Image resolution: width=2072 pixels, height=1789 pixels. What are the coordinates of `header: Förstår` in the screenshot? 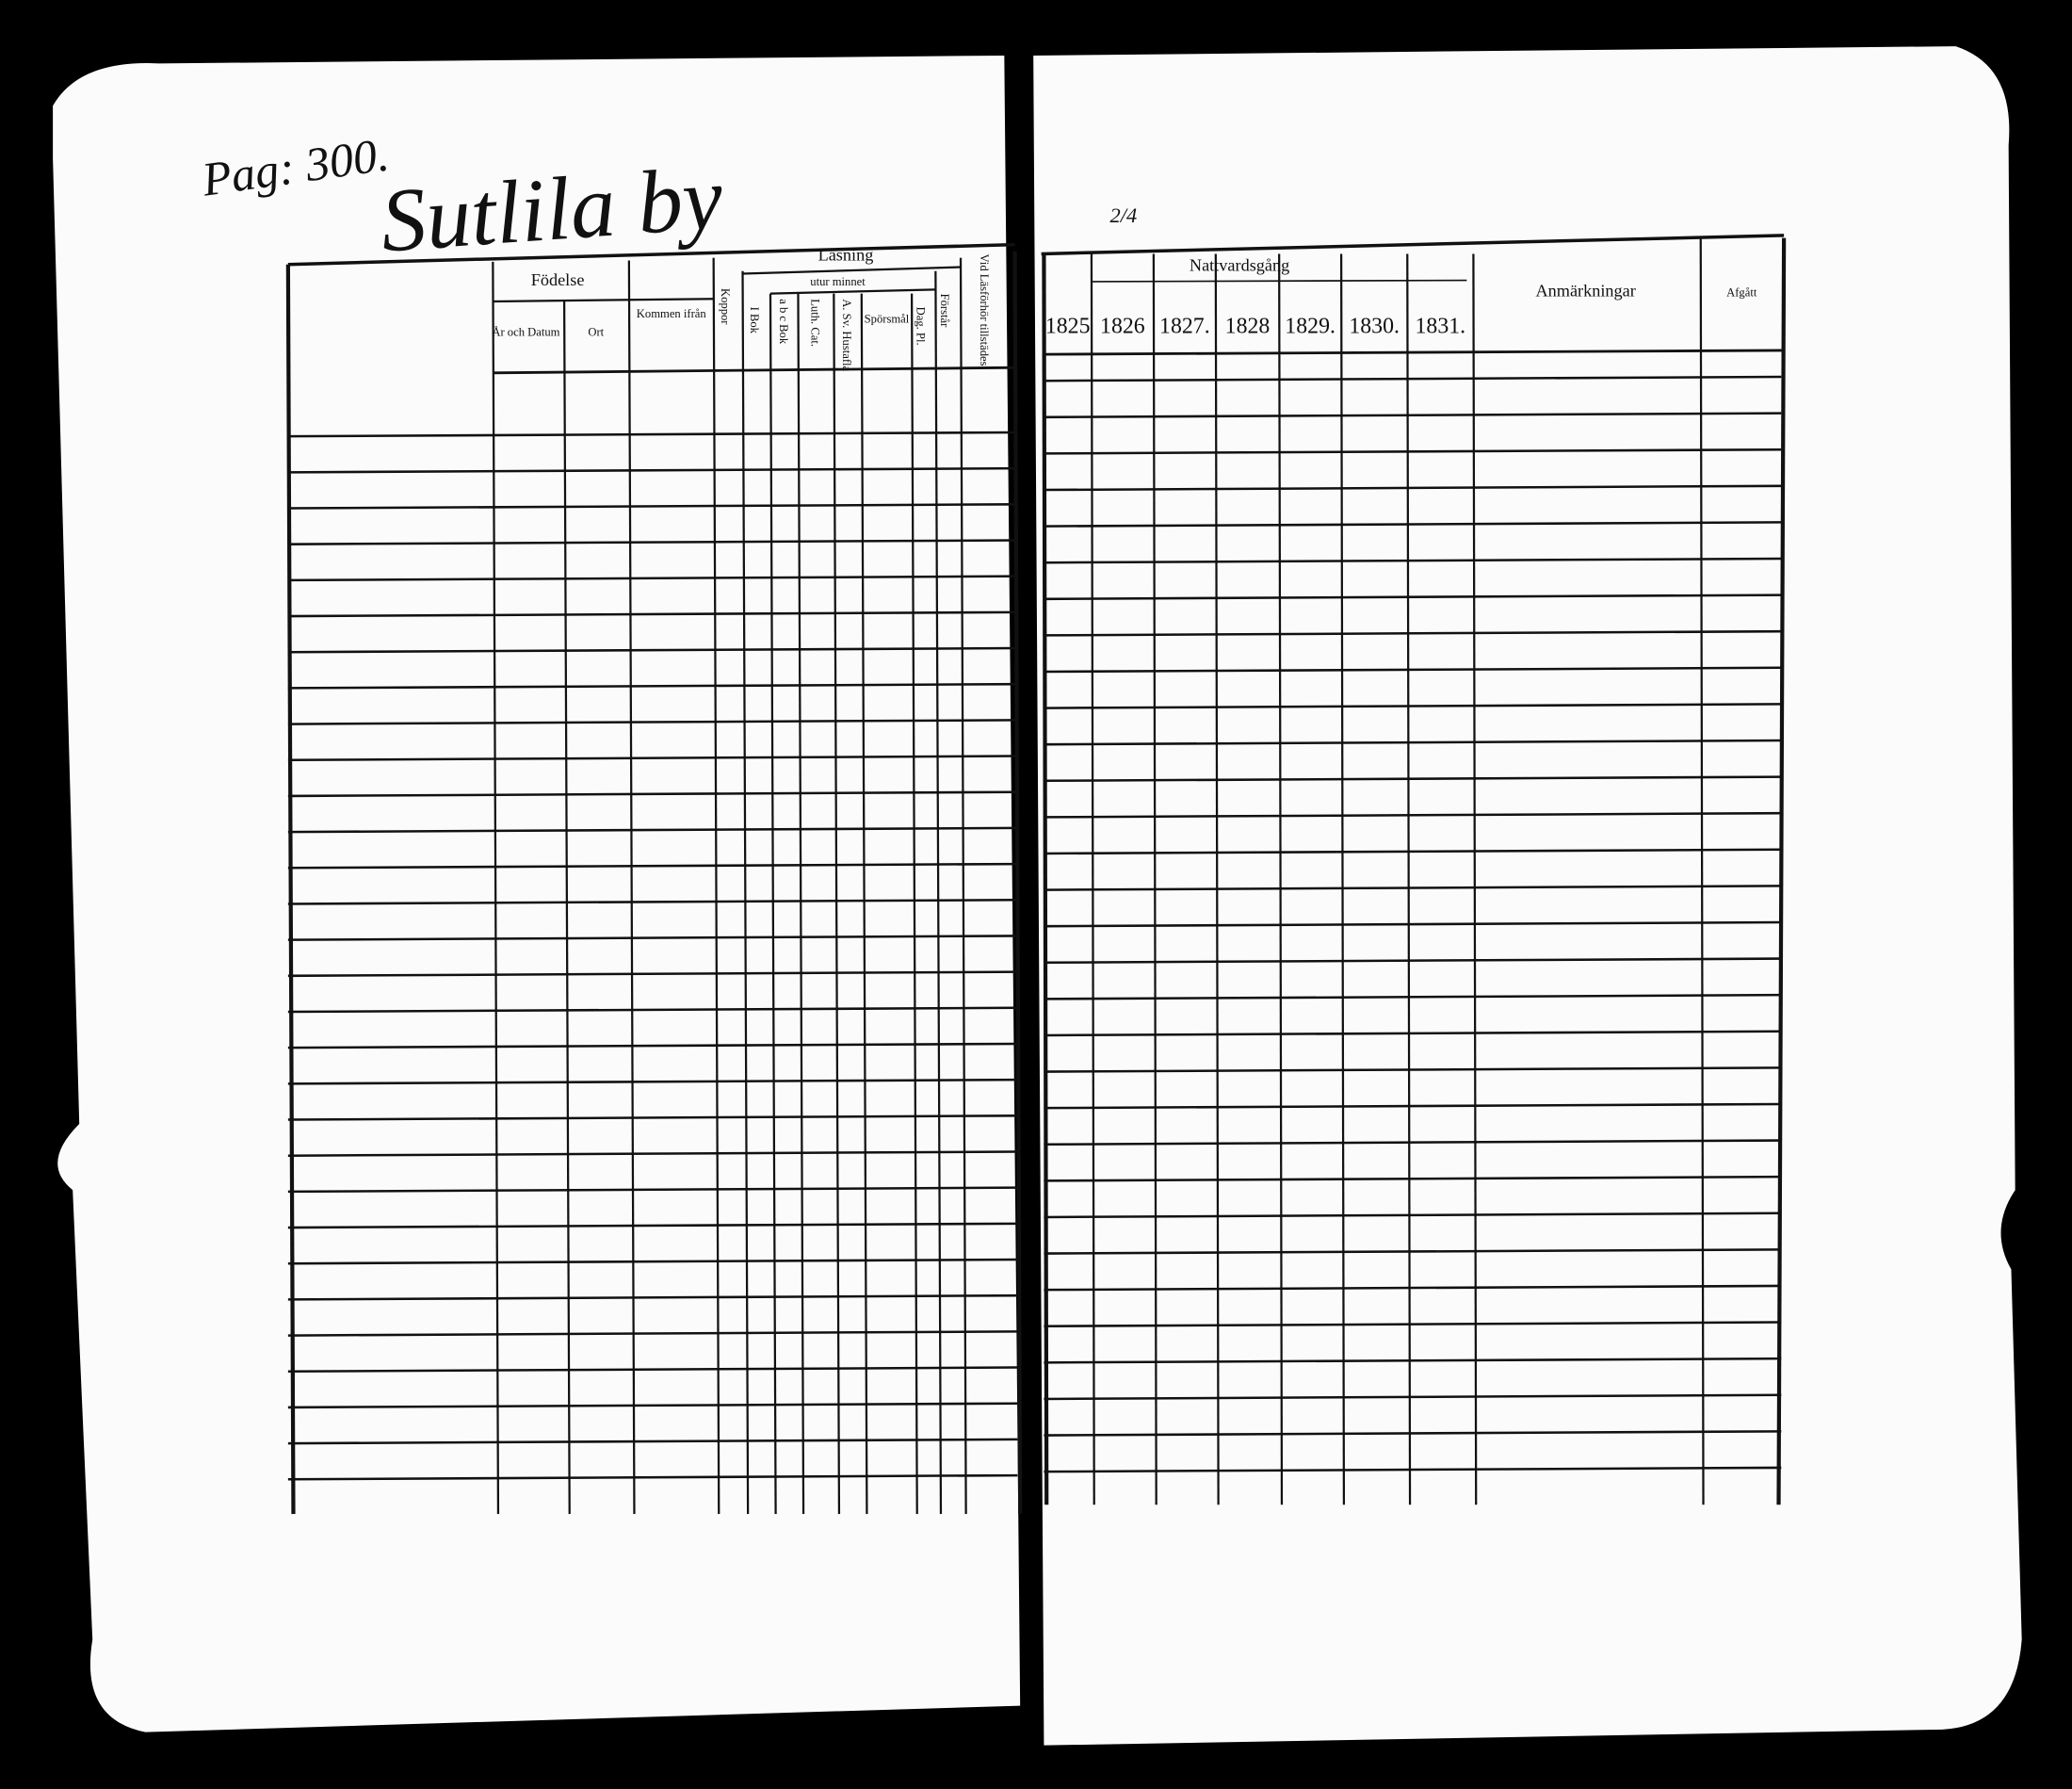 It's located at (944, 311).